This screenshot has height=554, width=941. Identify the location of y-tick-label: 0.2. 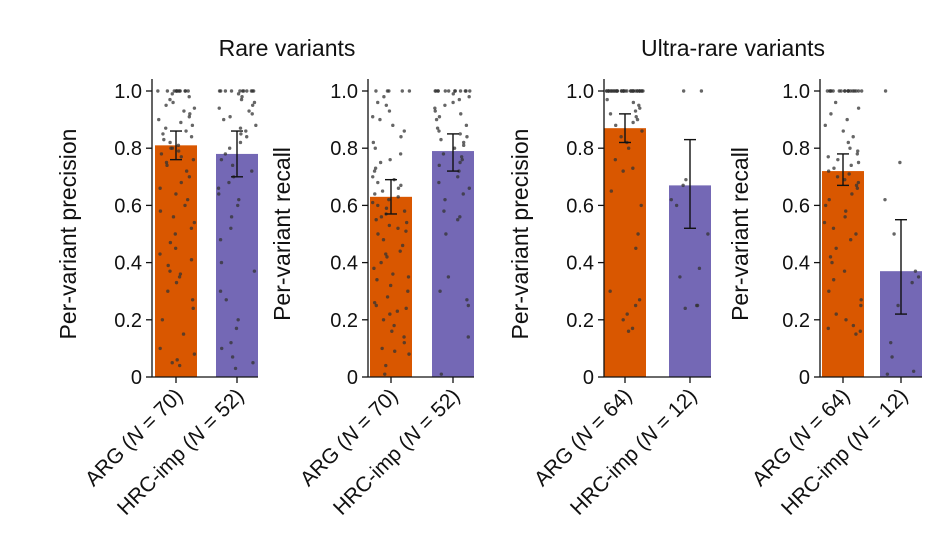
(580, 321).